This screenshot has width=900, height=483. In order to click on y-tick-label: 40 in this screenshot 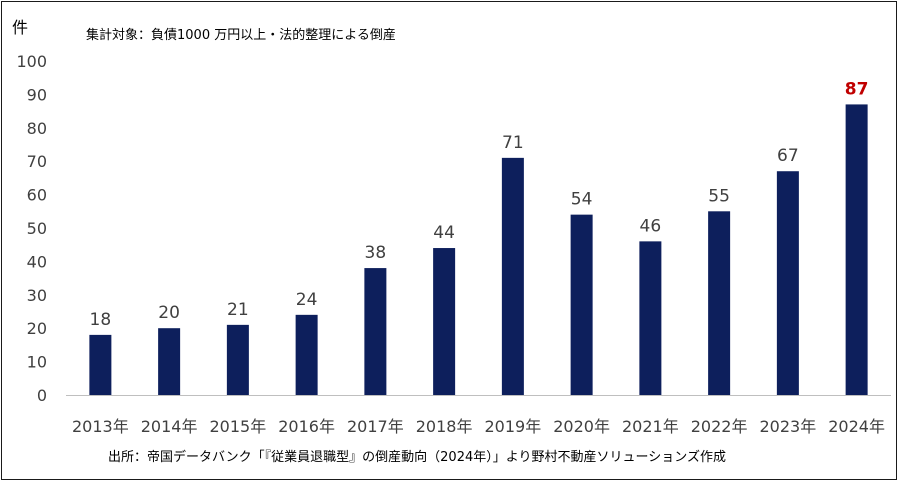, I will do `click(37, 261)`.